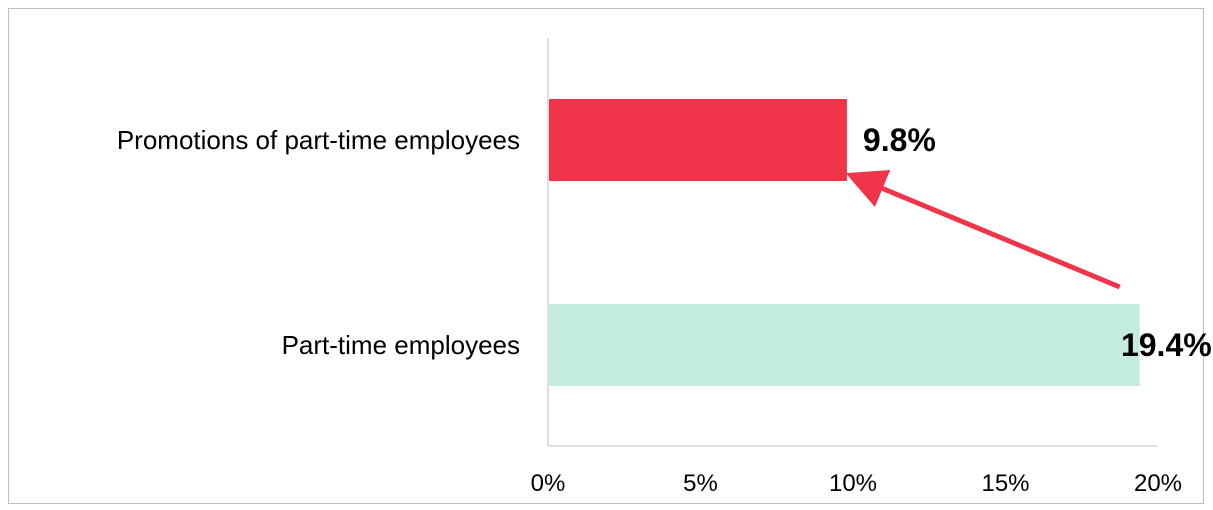 The image size is (1213, 510). Describe the element at coordinates (899, 140) in the screenshot. I see `data-label: 9.8%` at that location.